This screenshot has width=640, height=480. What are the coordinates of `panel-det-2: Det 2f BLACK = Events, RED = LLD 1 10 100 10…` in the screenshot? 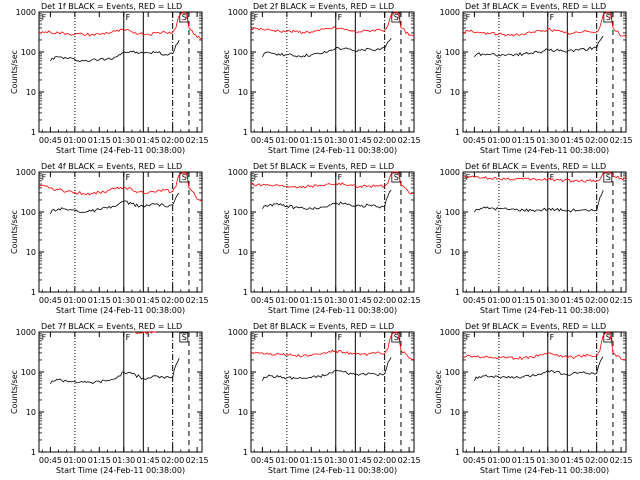 It's located at (321, 78).